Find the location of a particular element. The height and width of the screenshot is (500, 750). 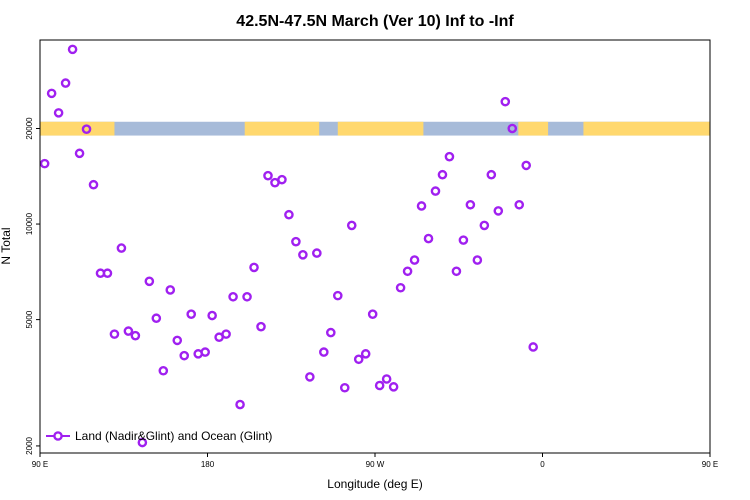

legend: Land (Nadir&Glint) and Ocean (Glint) is located at coordinates (159, 436).